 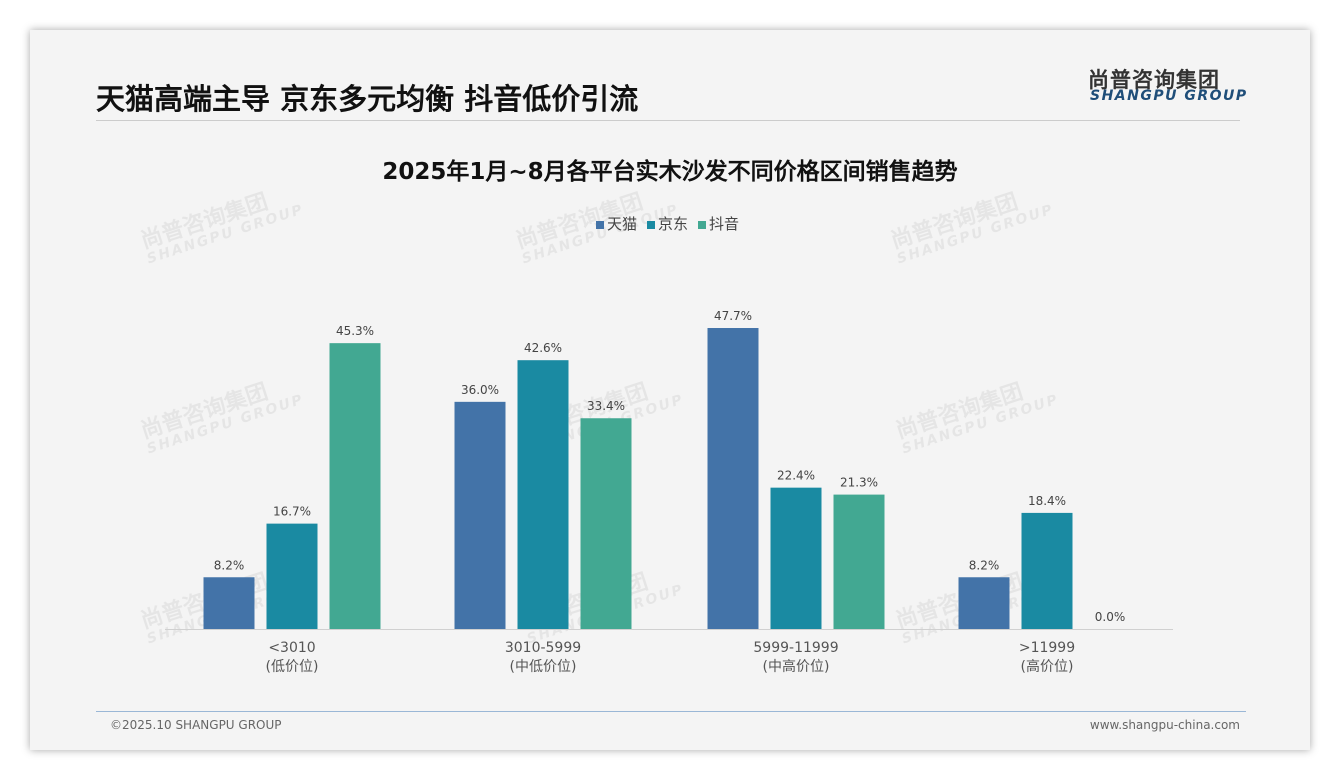 I want to click on data-label: 0.0%, so click(x=1110, y=617).